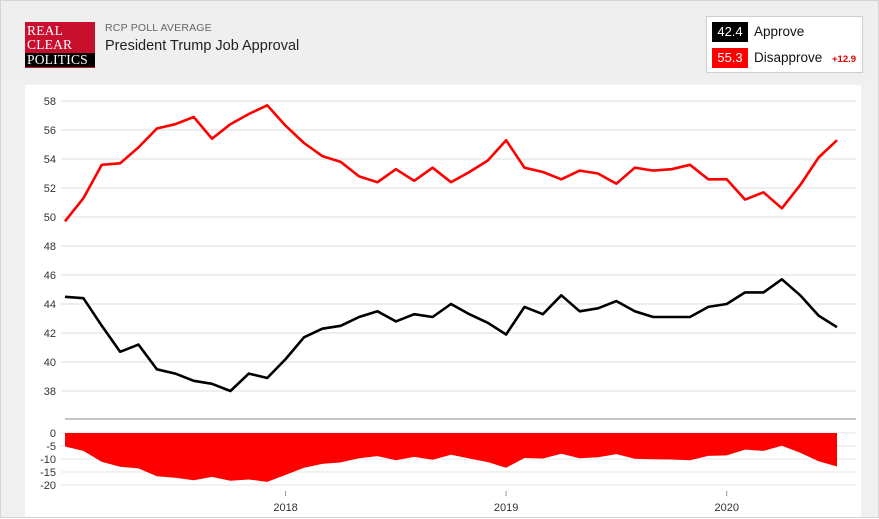  Describe the element at coordinates (730, 58) in the screenshot. I see `disapprove-value: 55.3` at that location.